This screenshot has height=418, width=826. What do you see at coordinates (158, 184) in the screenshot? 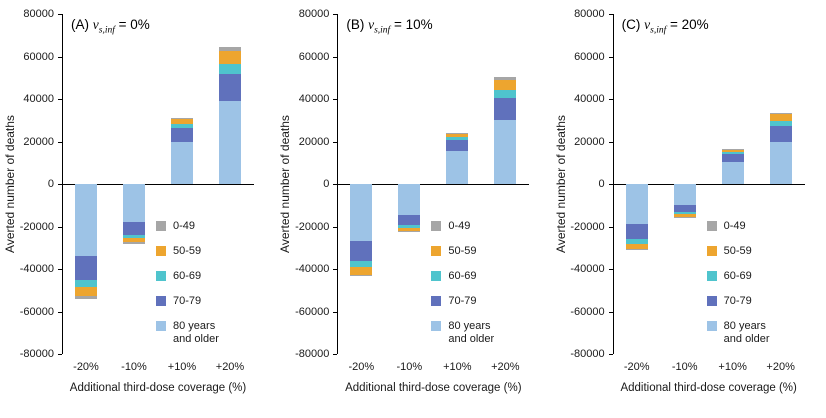
I see `zero-axis-line` at bounding box center [158, 184].